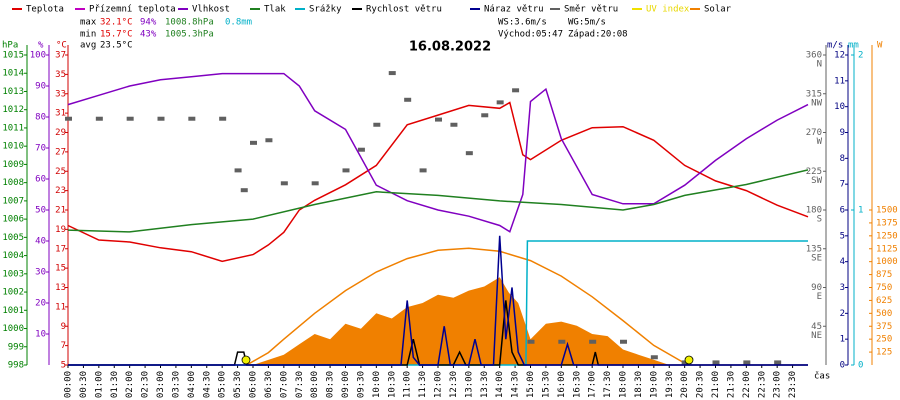 This screenshot has width=900, height=400. What do you see at coordinates (884, 353) in the screenshot?
I see `y-tick-label: 125` at bounding box center [884, 353].